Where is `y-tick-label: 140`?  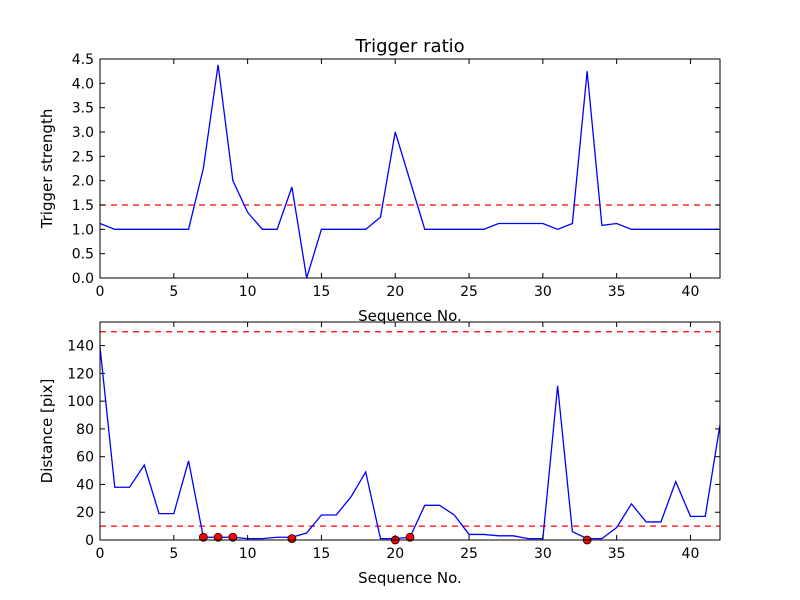
y-tick-label: 140 is located at coordinates (80, 347).